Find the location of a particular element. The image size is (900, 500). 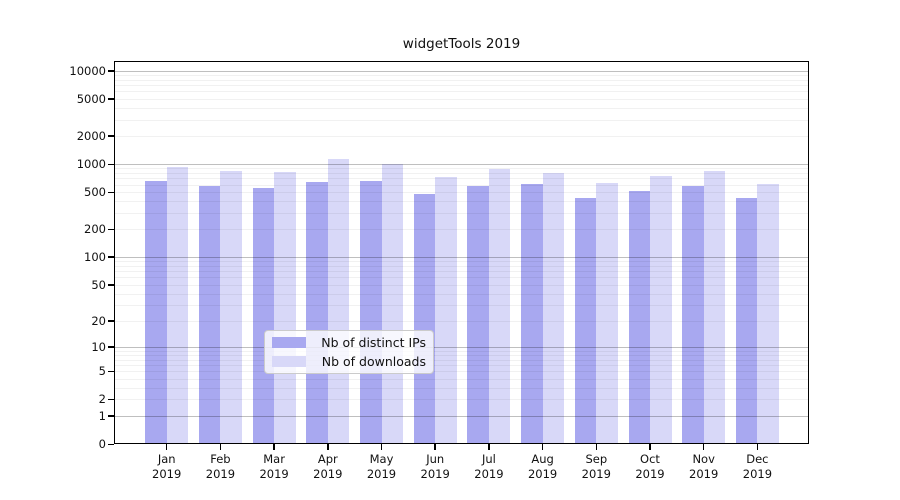

x-tick-label-aug-year: 2019 is located at coordinates (542, 474).